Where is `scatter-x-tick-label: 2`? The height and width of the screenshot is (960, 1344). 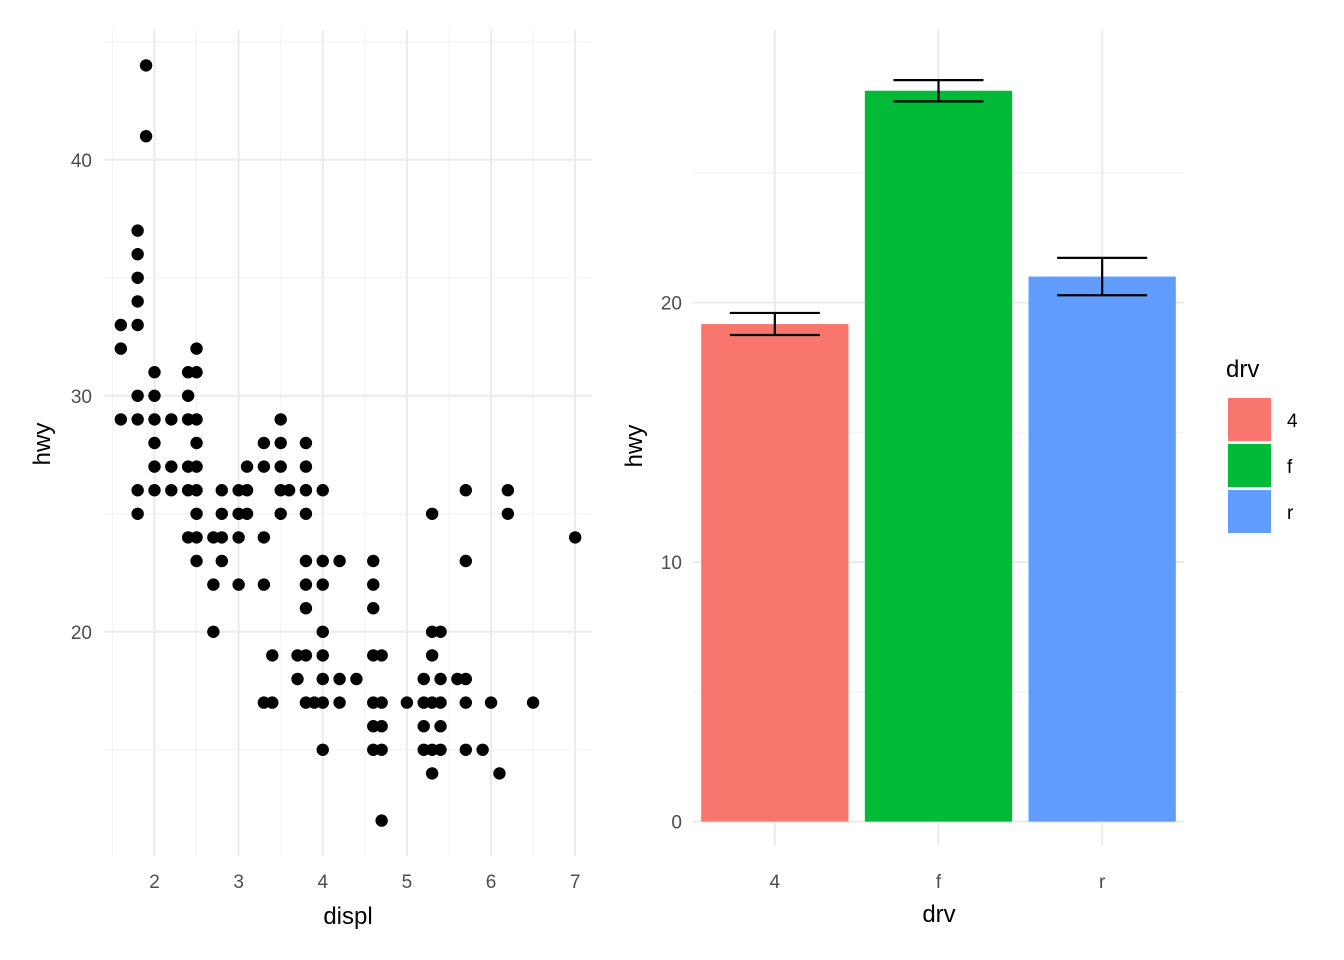 scatter-x-tick-label: 2 is located at coordinates (154, 882).